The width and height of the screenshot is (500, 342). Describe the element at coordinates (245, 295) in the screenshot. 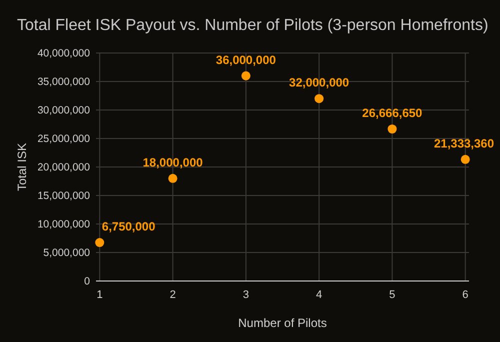

I see `x-tick-label: 3` at that location.